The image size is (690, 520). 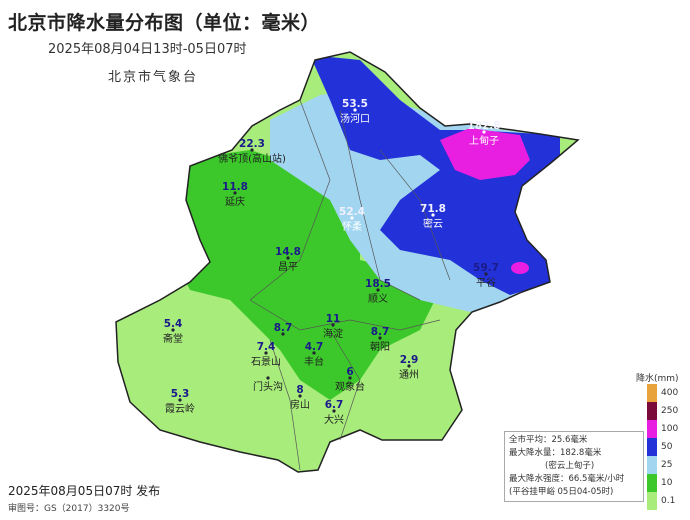 I want to click on station: 门头沟, so click(x=268, y=384).